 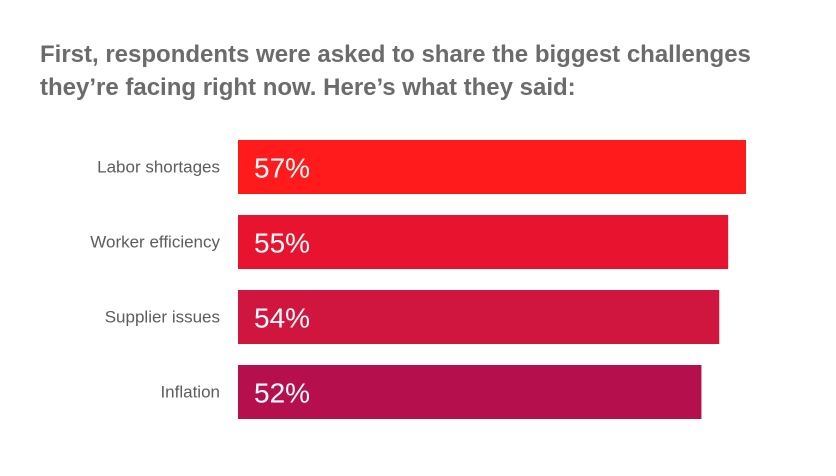 What do you see at coordinates (158, 167) in the screenshot?
I see `category-label-labor-shortages: Labor shortages` at bounding box center [158, 167].